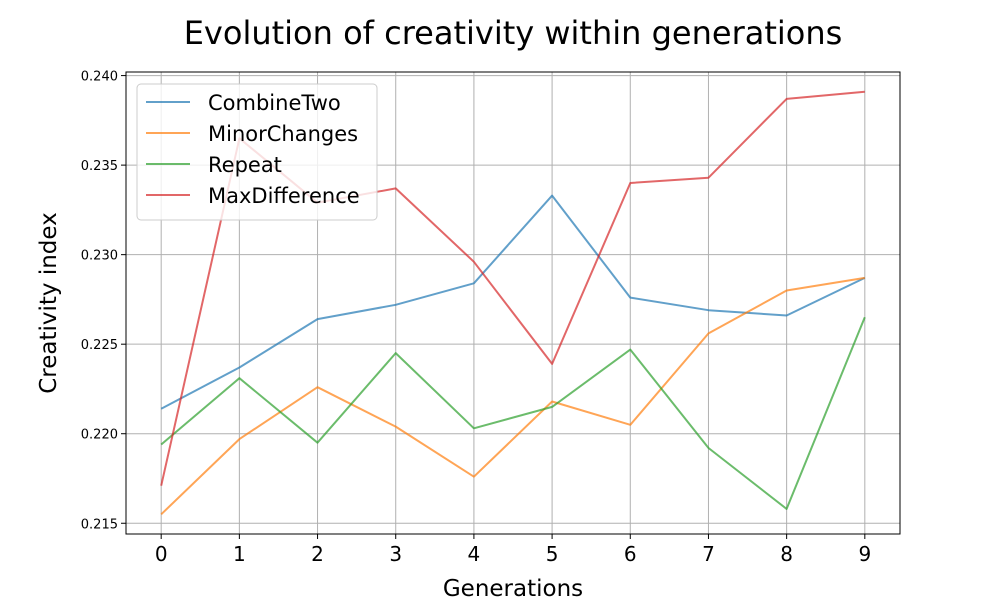  Describe the element at coordinates (317, 554) in the screenshot. I see `x-tick-label: 2` at that location.